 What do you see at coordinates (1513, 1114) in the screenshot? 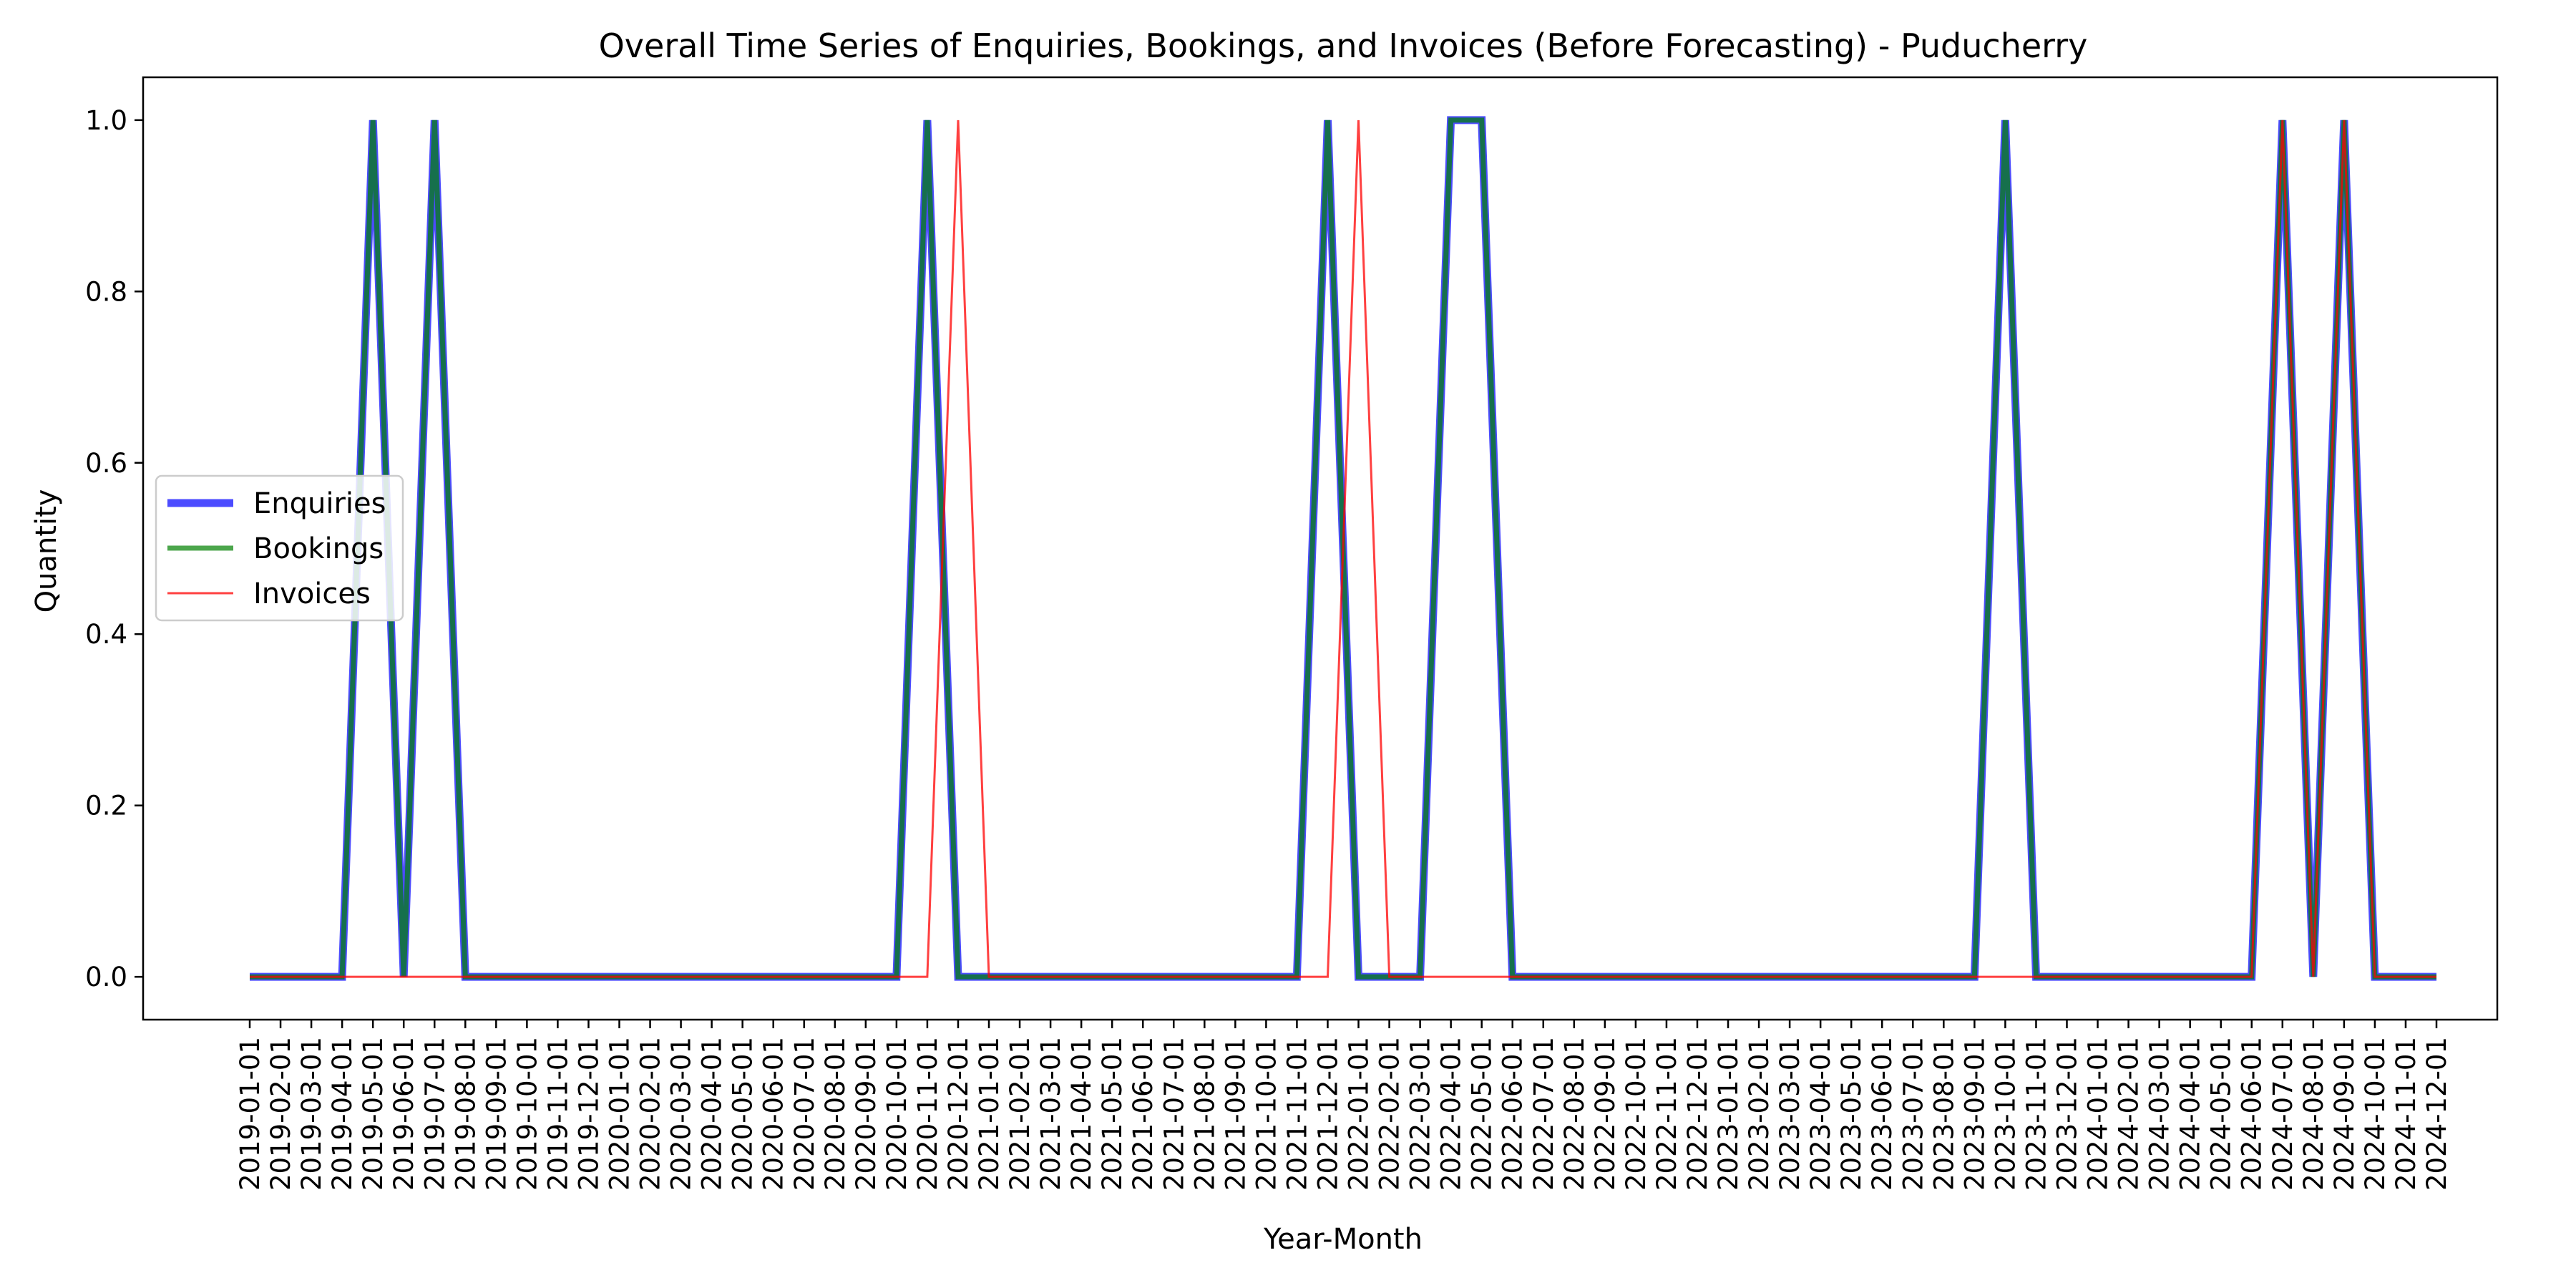
I see `x-tick-label: 2022-06-01` at bounding box center [1513, 1114].